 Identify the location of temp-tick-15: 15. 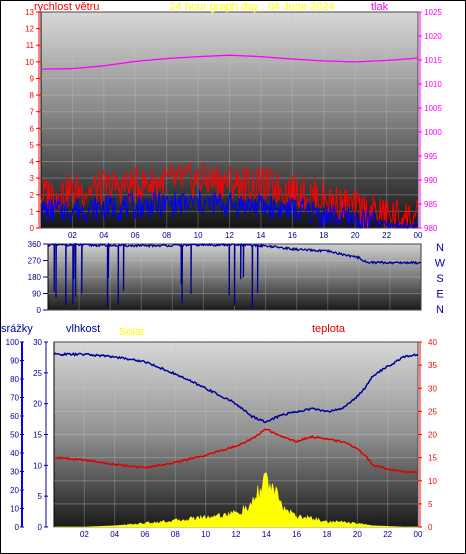
(432, 458).